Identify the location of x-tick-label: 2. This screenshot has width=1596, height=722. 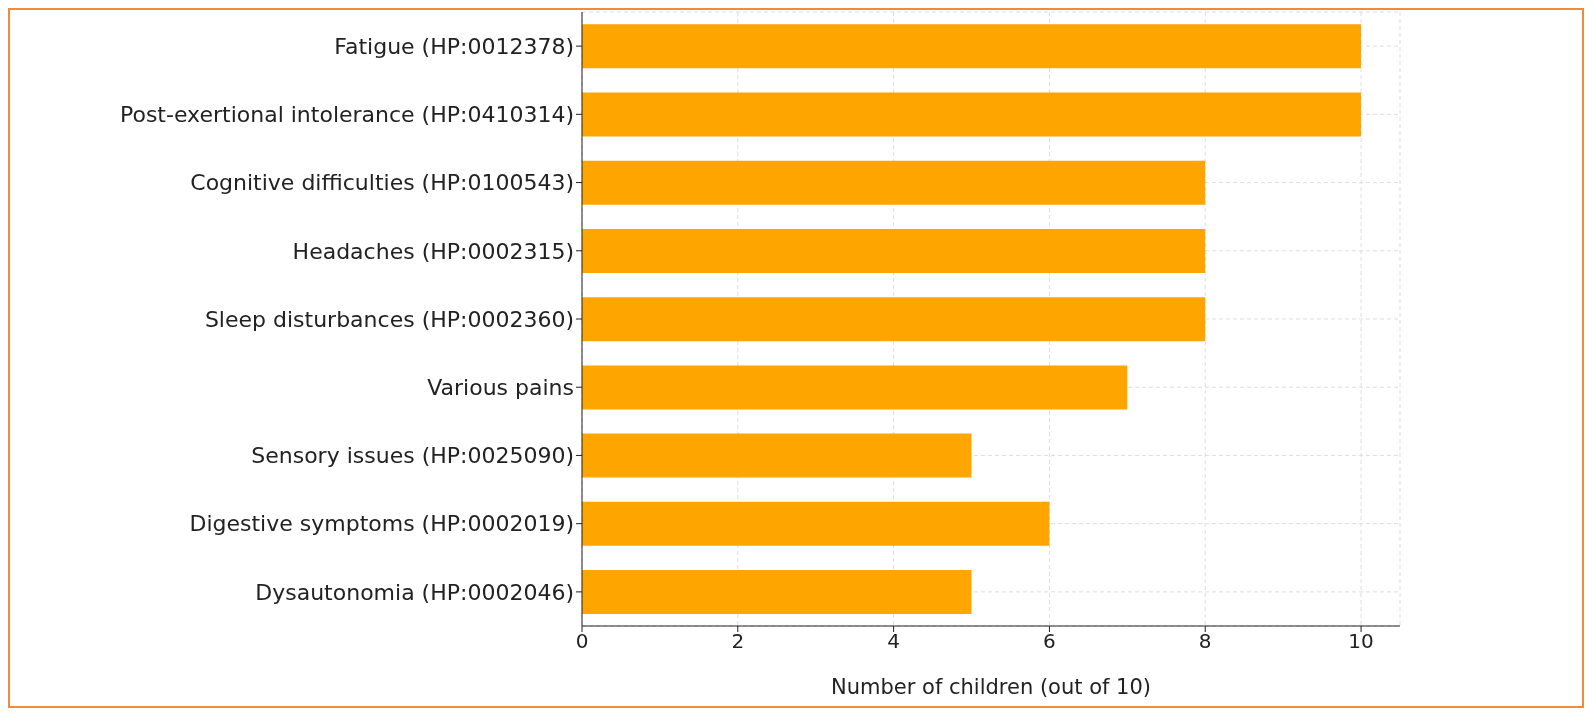
(738, 641).